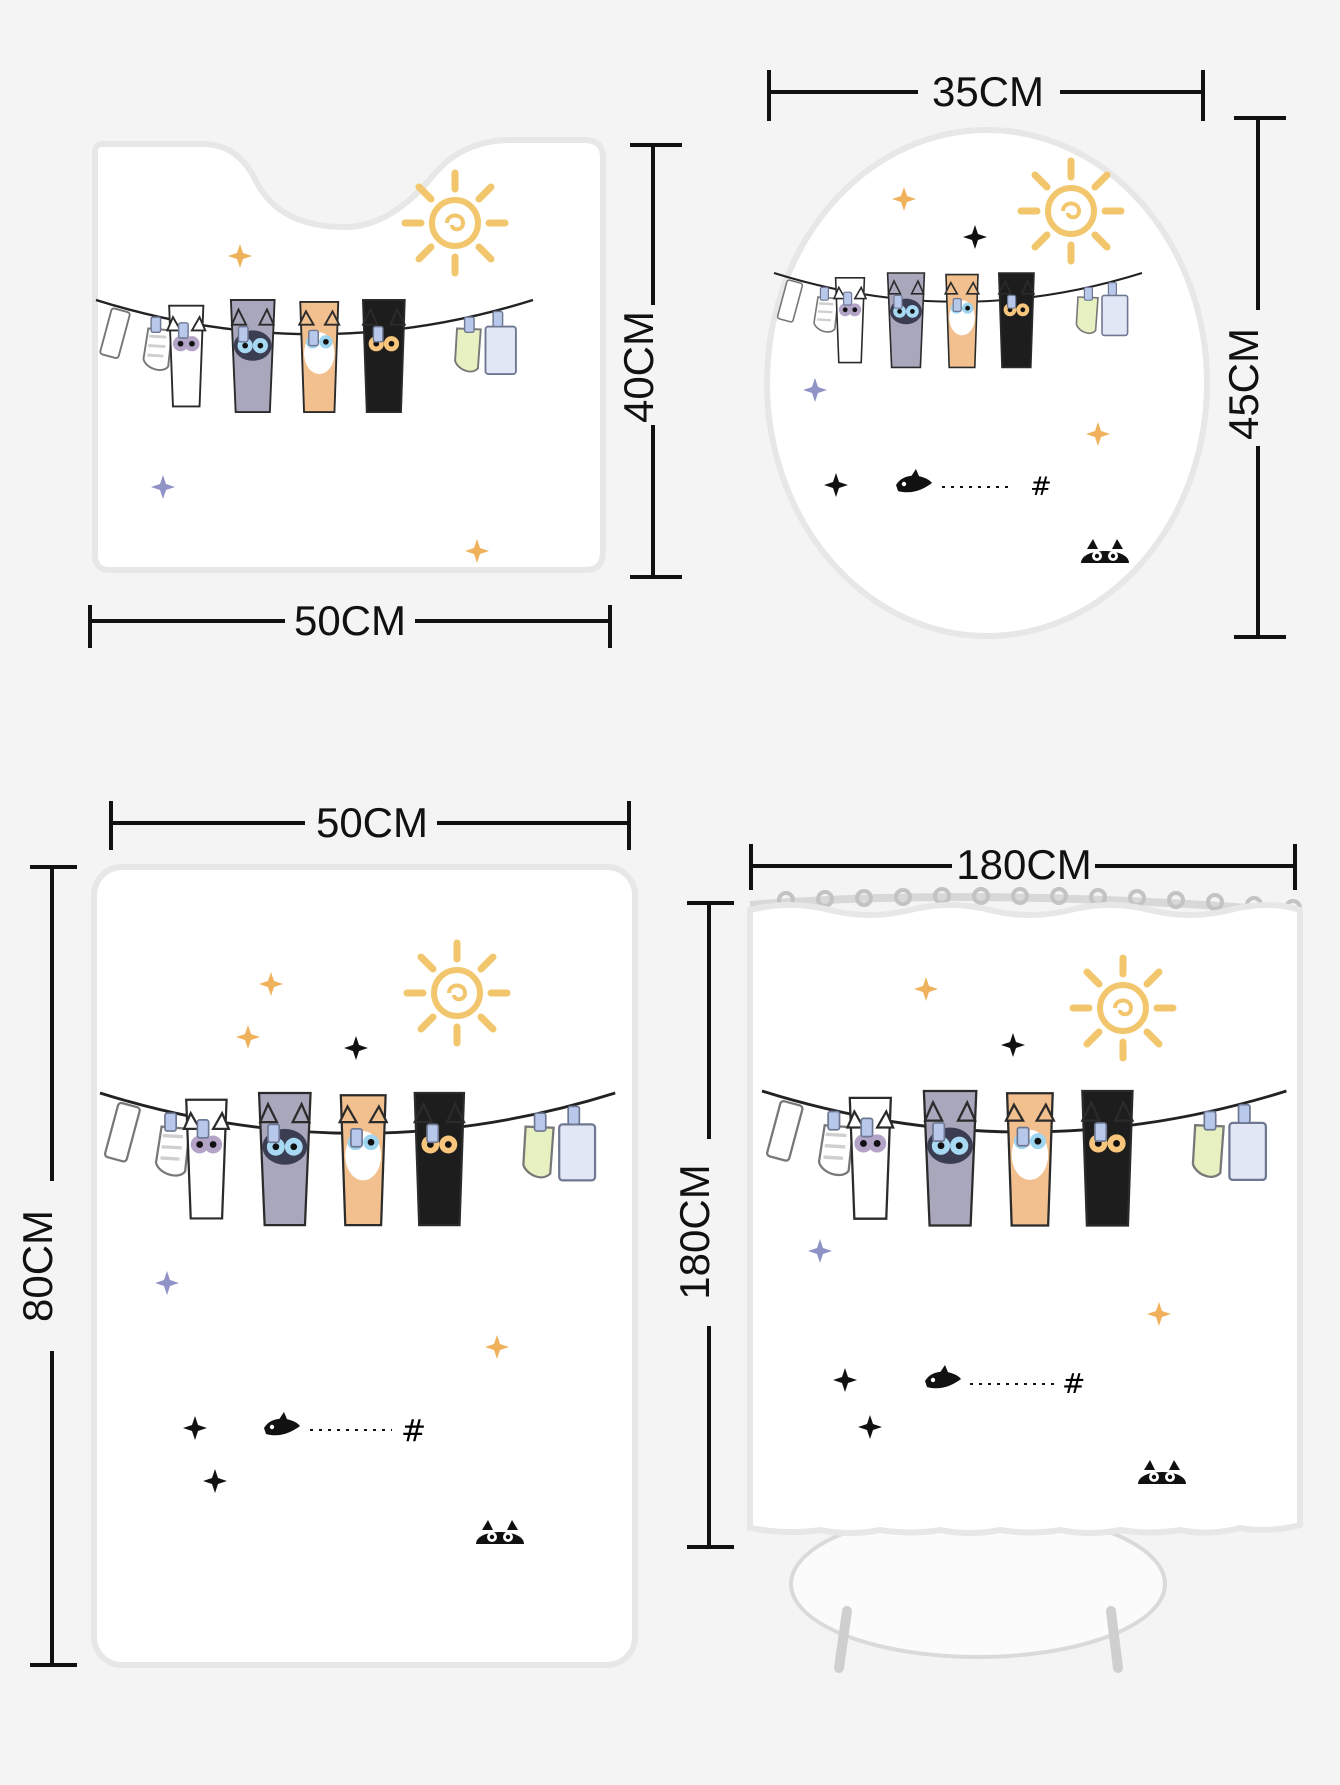 This screenshot has width=1340, height=1785. What do you see at coordinates (372, 822) in the screenshot?
I see `bath-mat-width-label: 50CM` at bounding box center [372, 822].